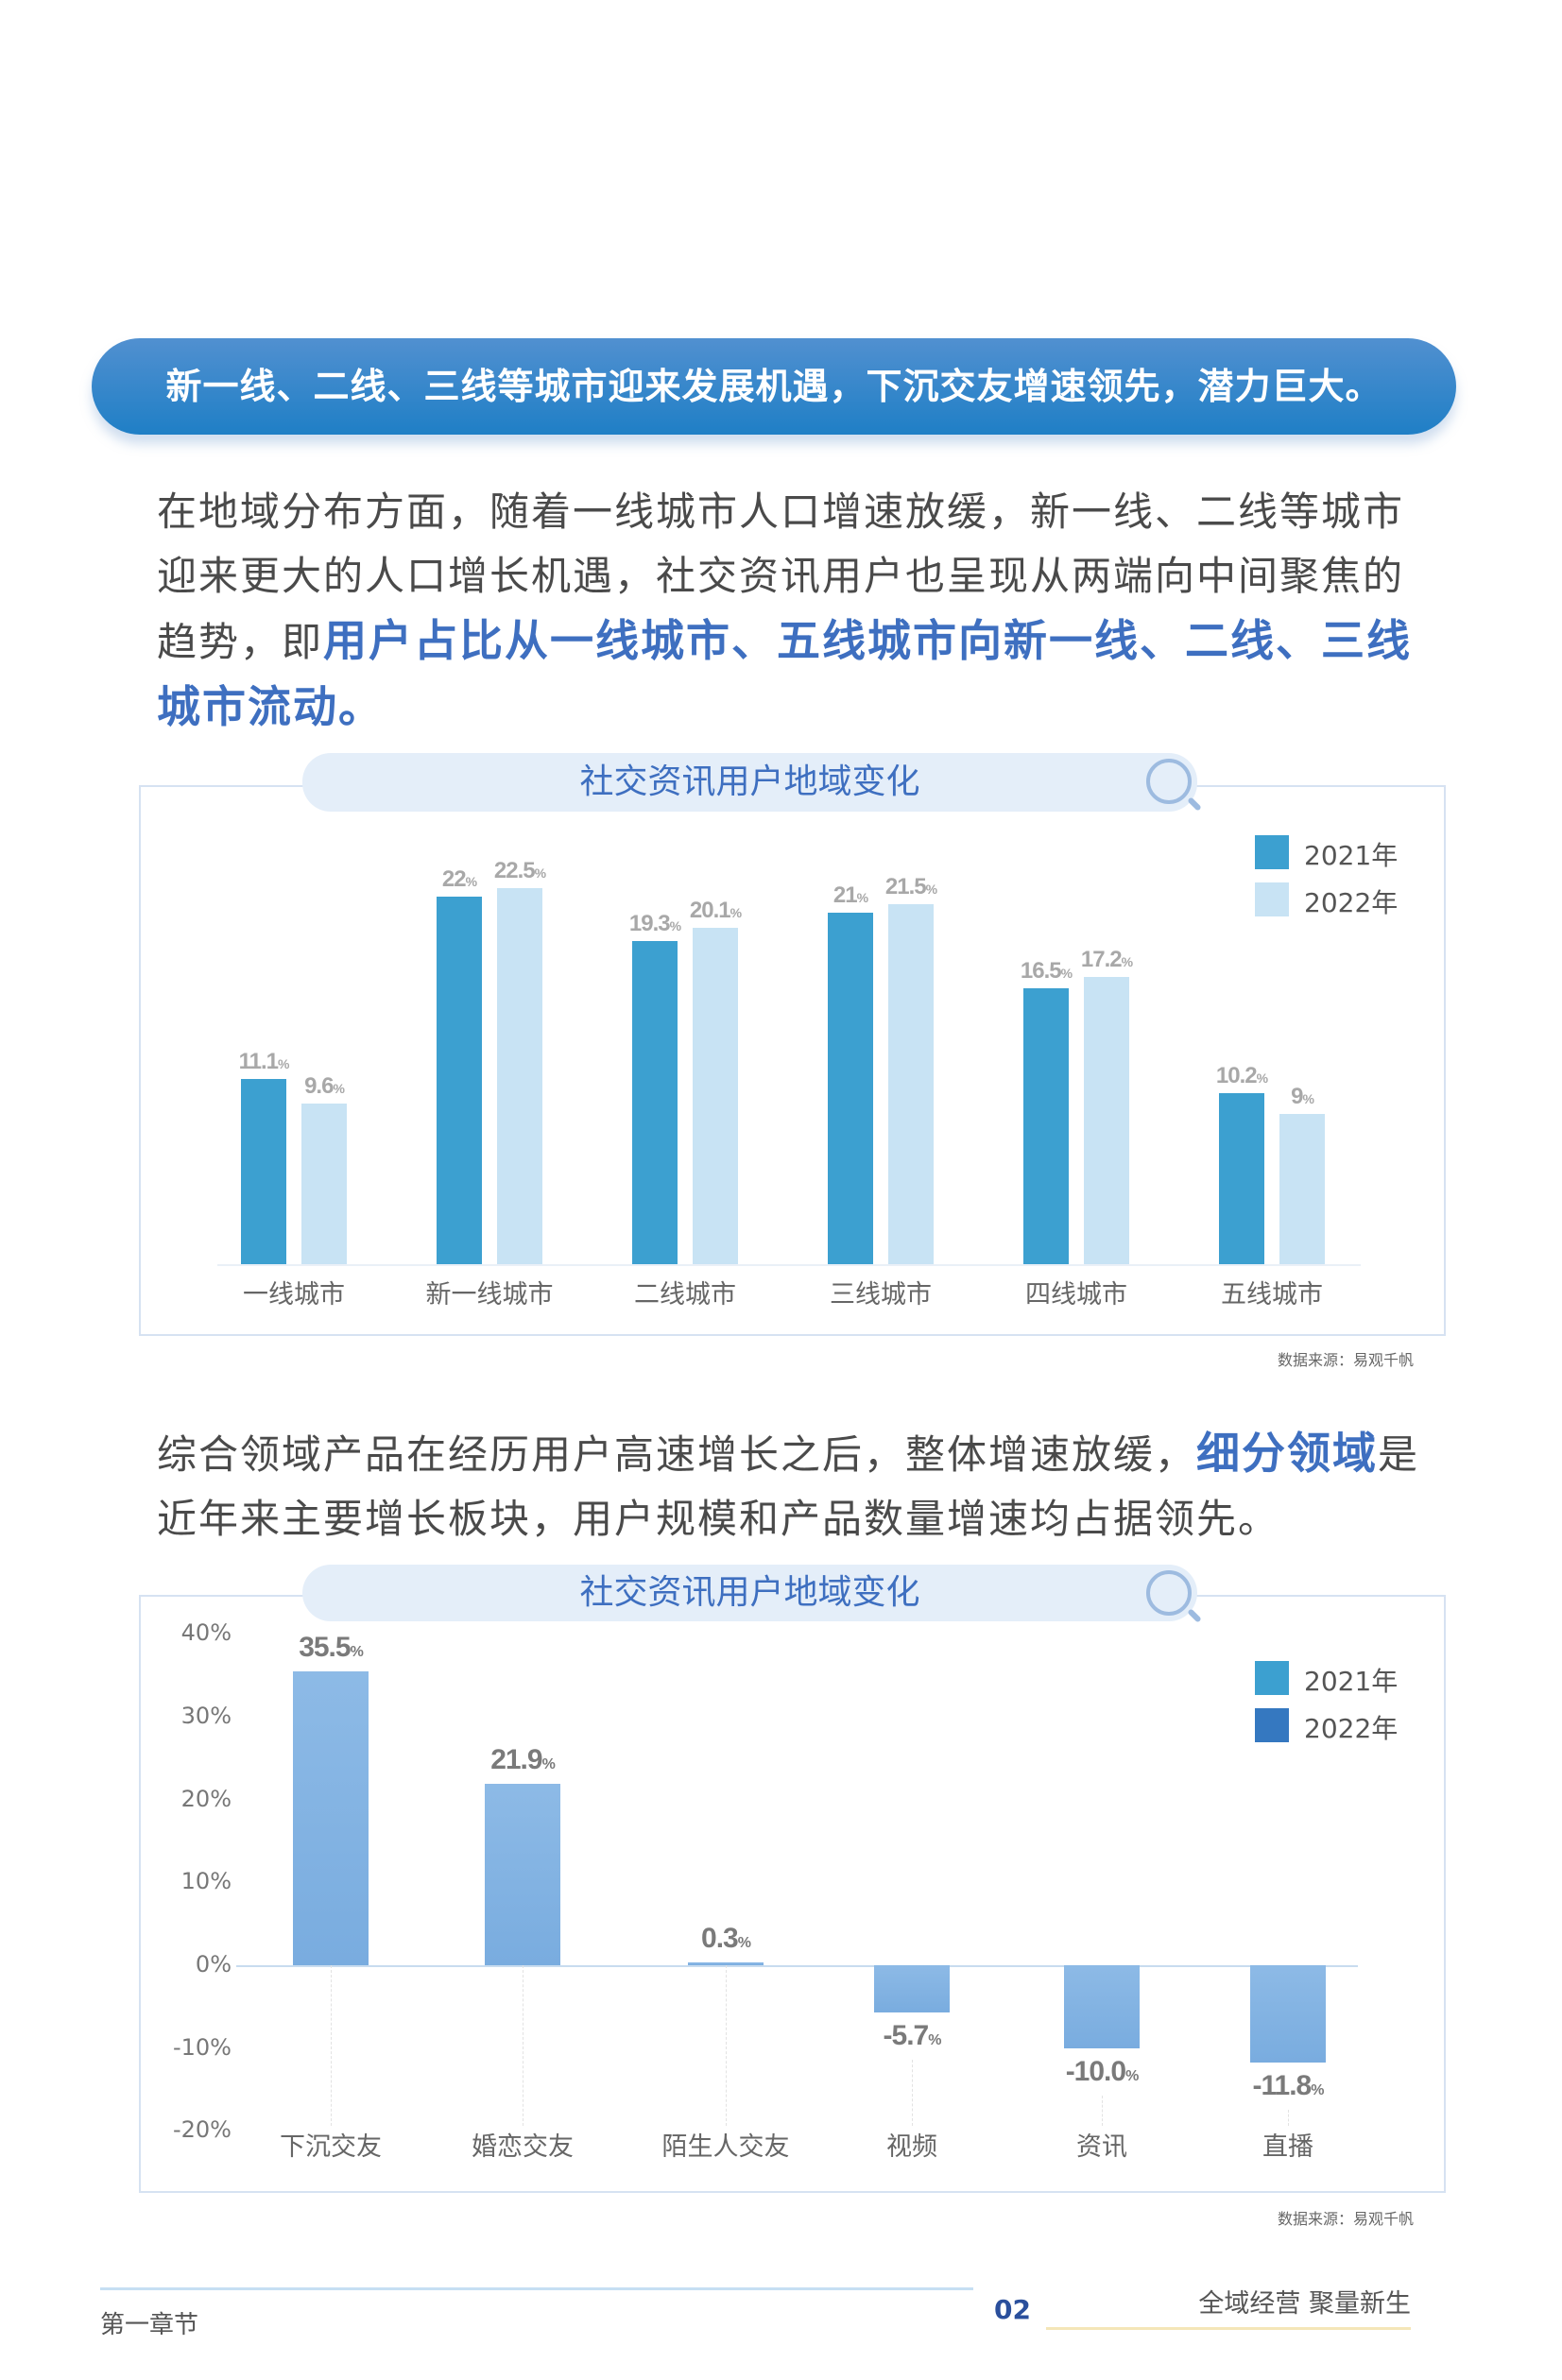  Describe the element at coordinates (726, 2147) in the screenshot. I see `category-label: 陌生人交友` at that location.